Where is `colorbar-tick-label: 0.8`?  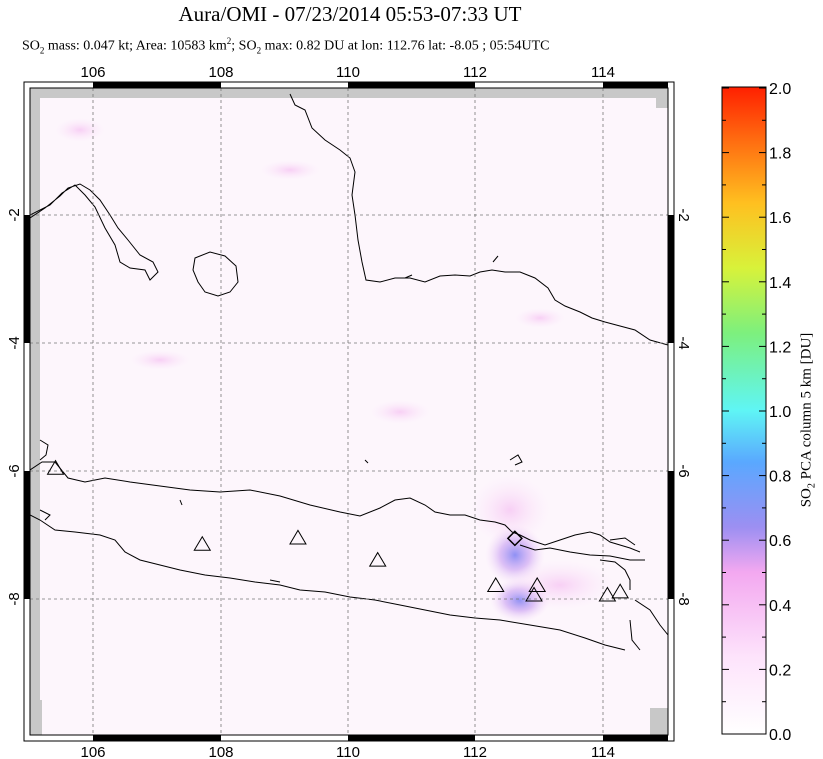 colorbar-tick-label: 0.8 is located at coordinates (780, 477).